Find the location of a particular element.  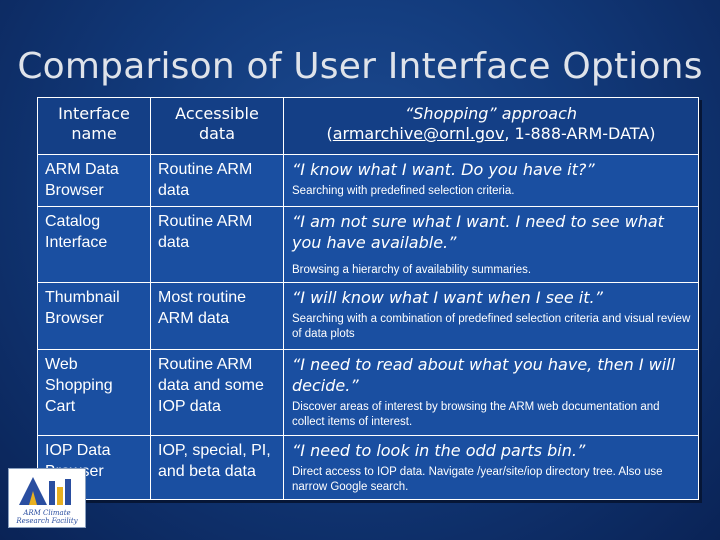

interface-name-cell: Catalog Interface is located at coordinates (94, 244).